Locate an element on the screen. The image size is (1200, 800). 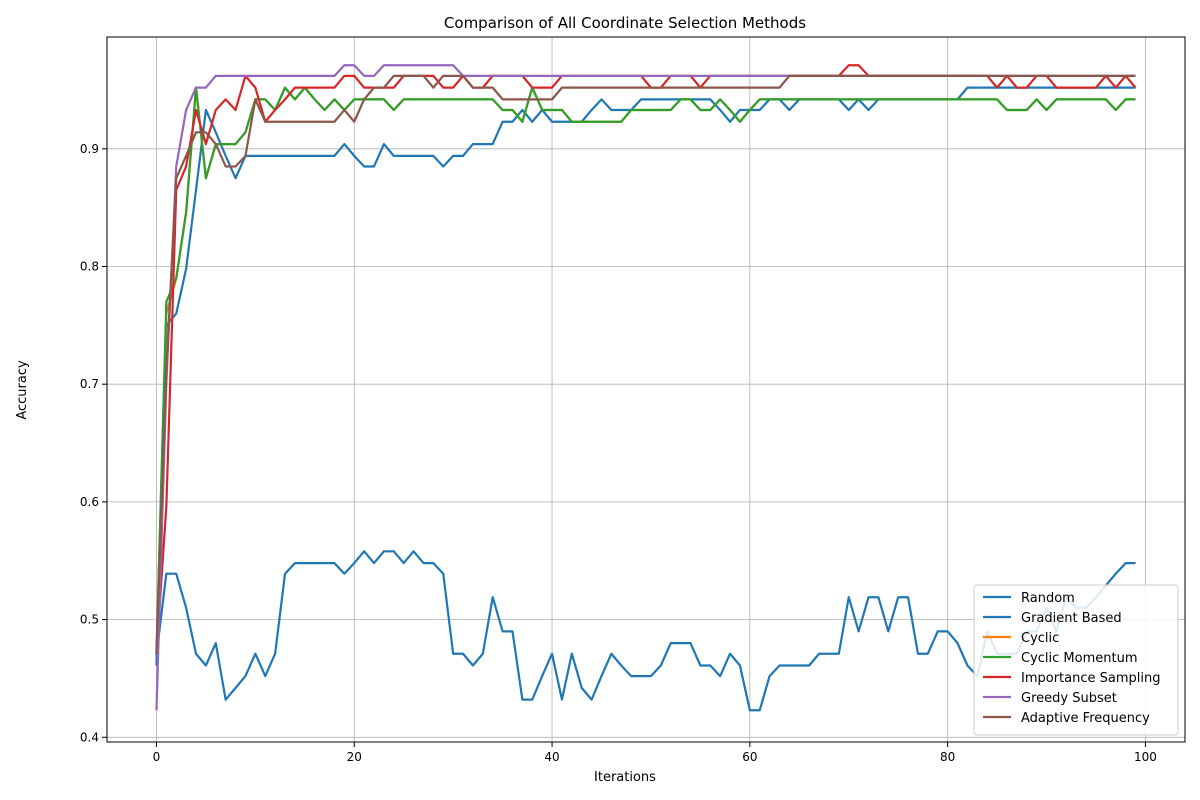
legend-label-random: Random is located at coordinates (1048, 598).